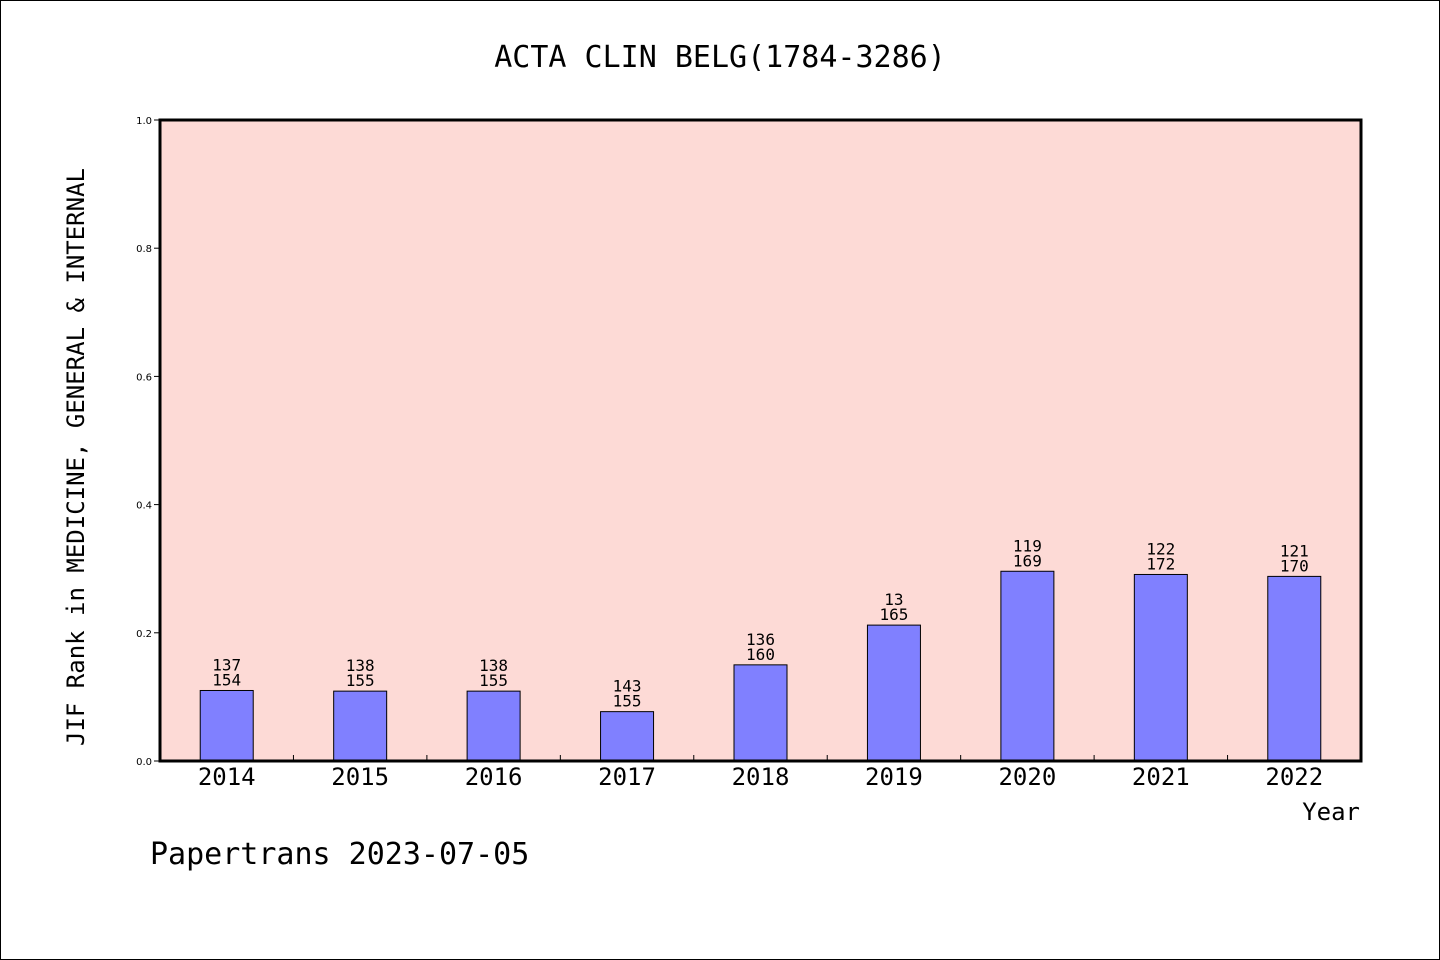  Describe the element at coordinates (339, 854) in the screenshot. I see `footer-credit: Papertrans 2023-07-05` at that location.